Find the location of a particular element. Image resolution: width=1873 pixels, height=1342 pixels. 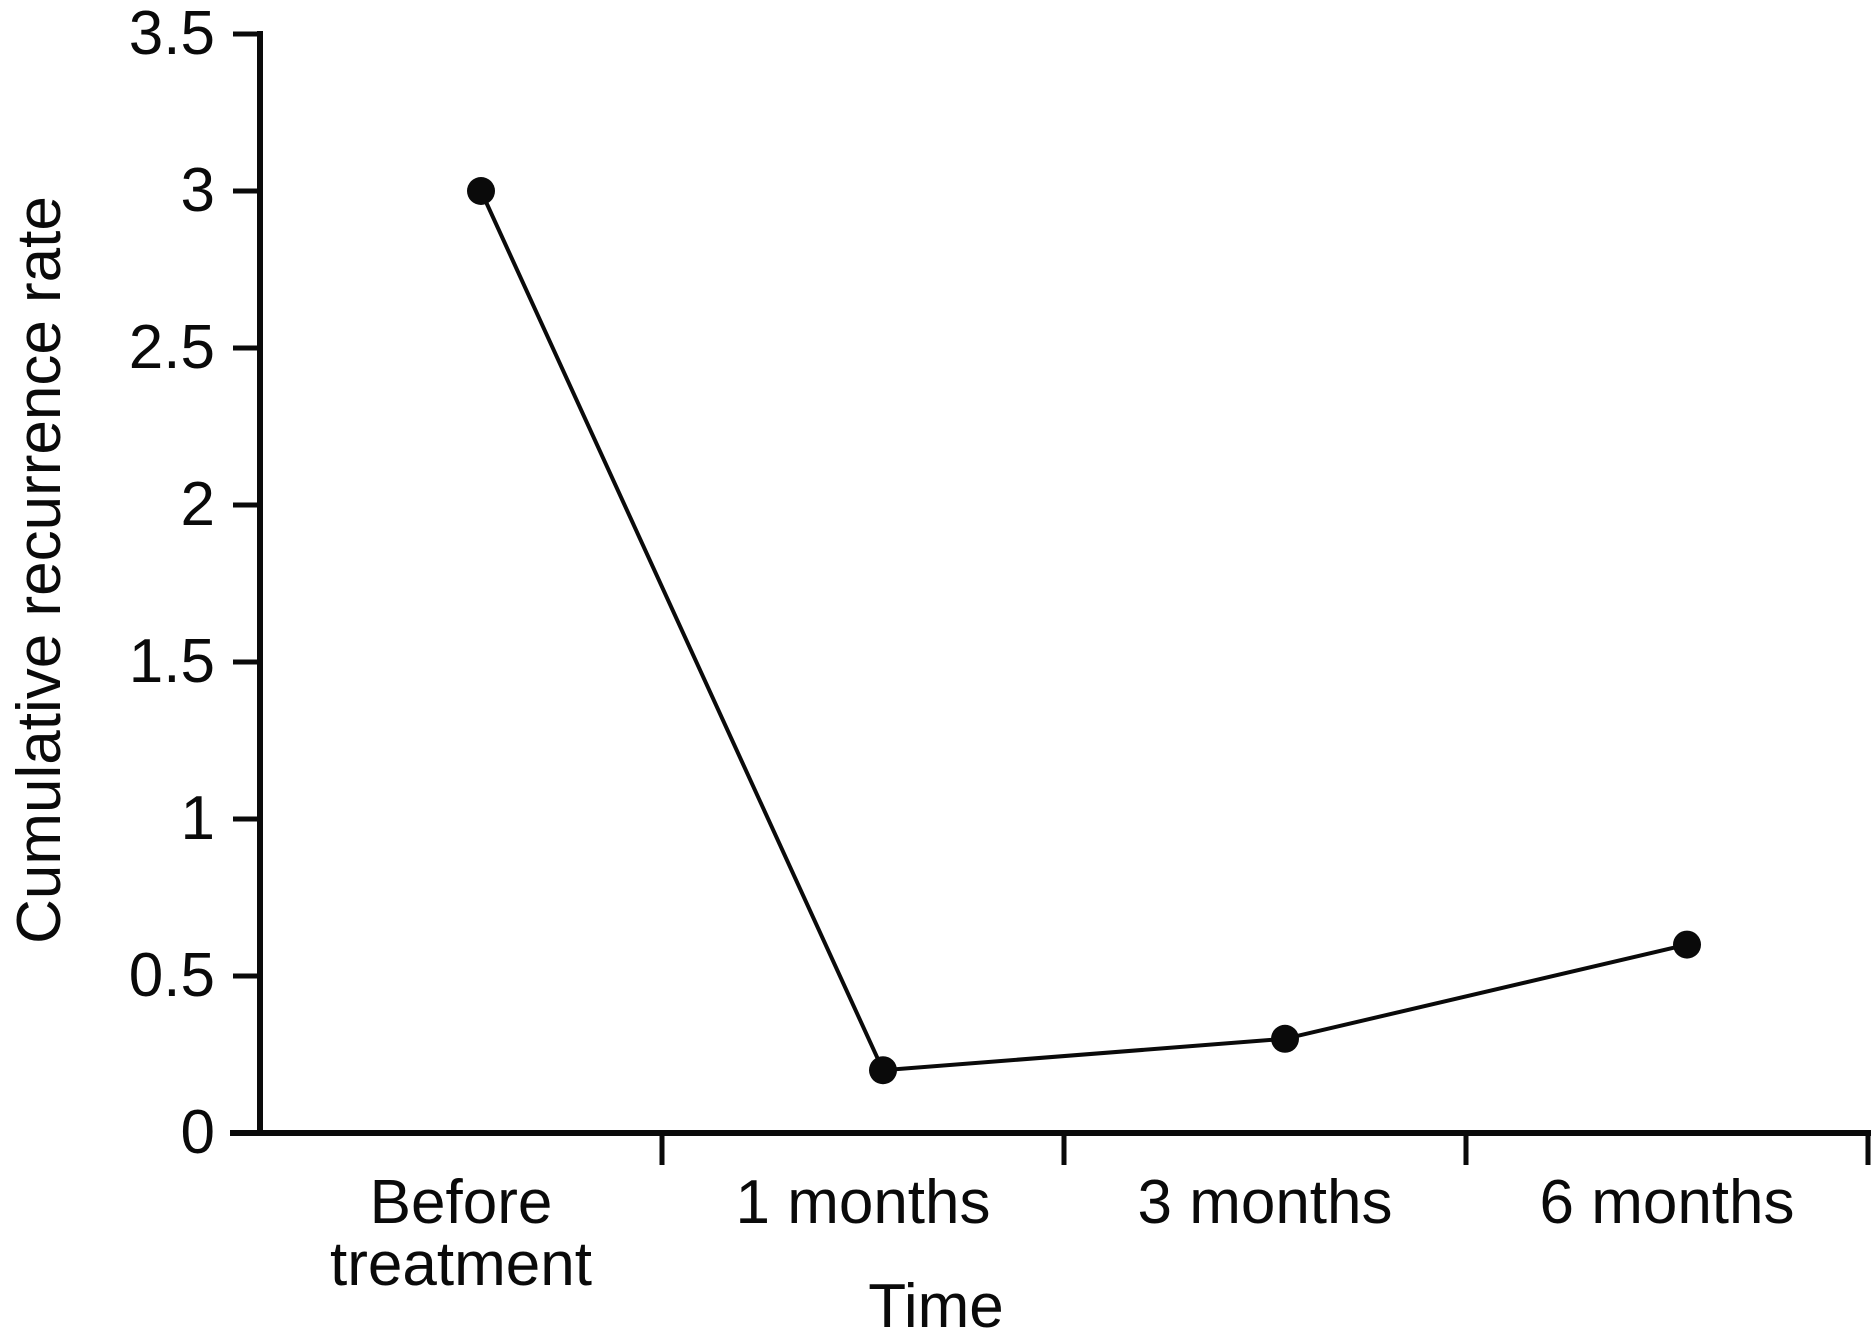

y-tick-label: 0 is located at coordinates (197, 1132).